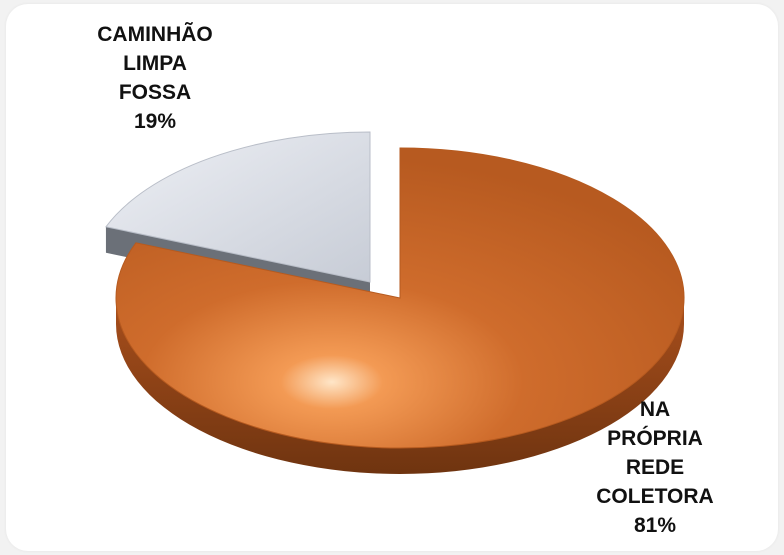 This screenshot has height=555, width=784. I want to click on slice-label-rede: NA PRÓPRIA REDE COLETORA 81%, so click(655, 467).